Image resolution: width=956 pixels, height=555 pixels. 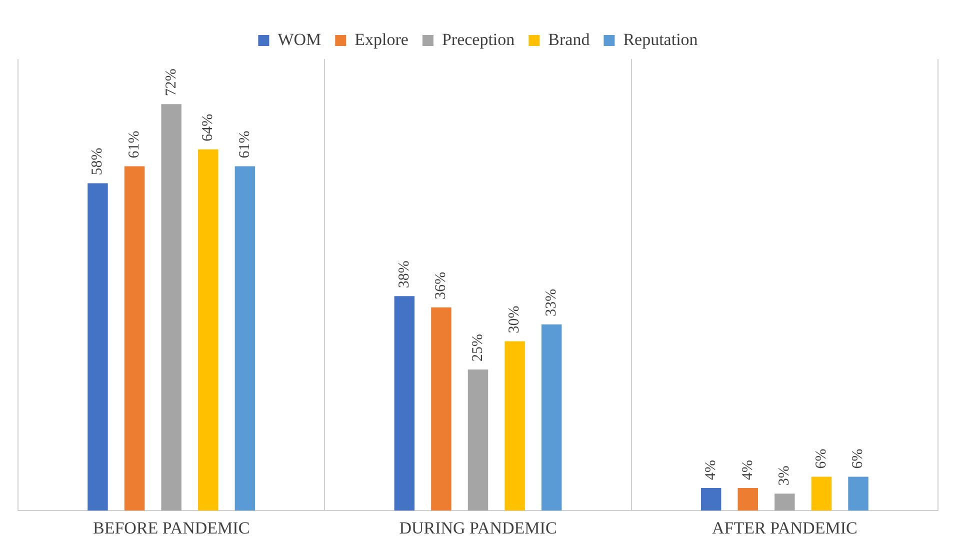 I want to click on data-label: 58%, so click(x=98, y=162).